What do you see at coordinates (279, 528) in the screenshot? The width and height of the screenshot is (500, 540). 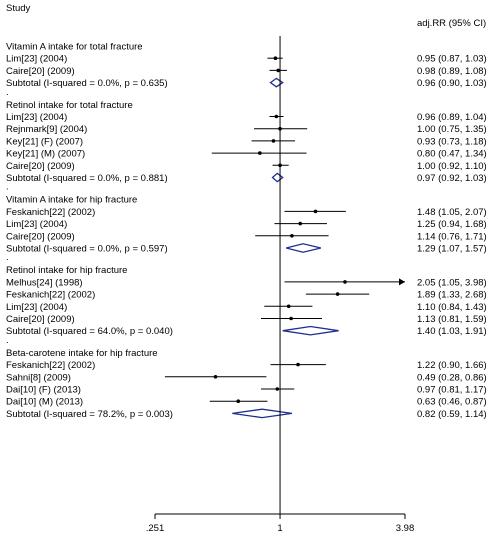 I see `x-tick-label: 1` at bounding box center [279, 528].